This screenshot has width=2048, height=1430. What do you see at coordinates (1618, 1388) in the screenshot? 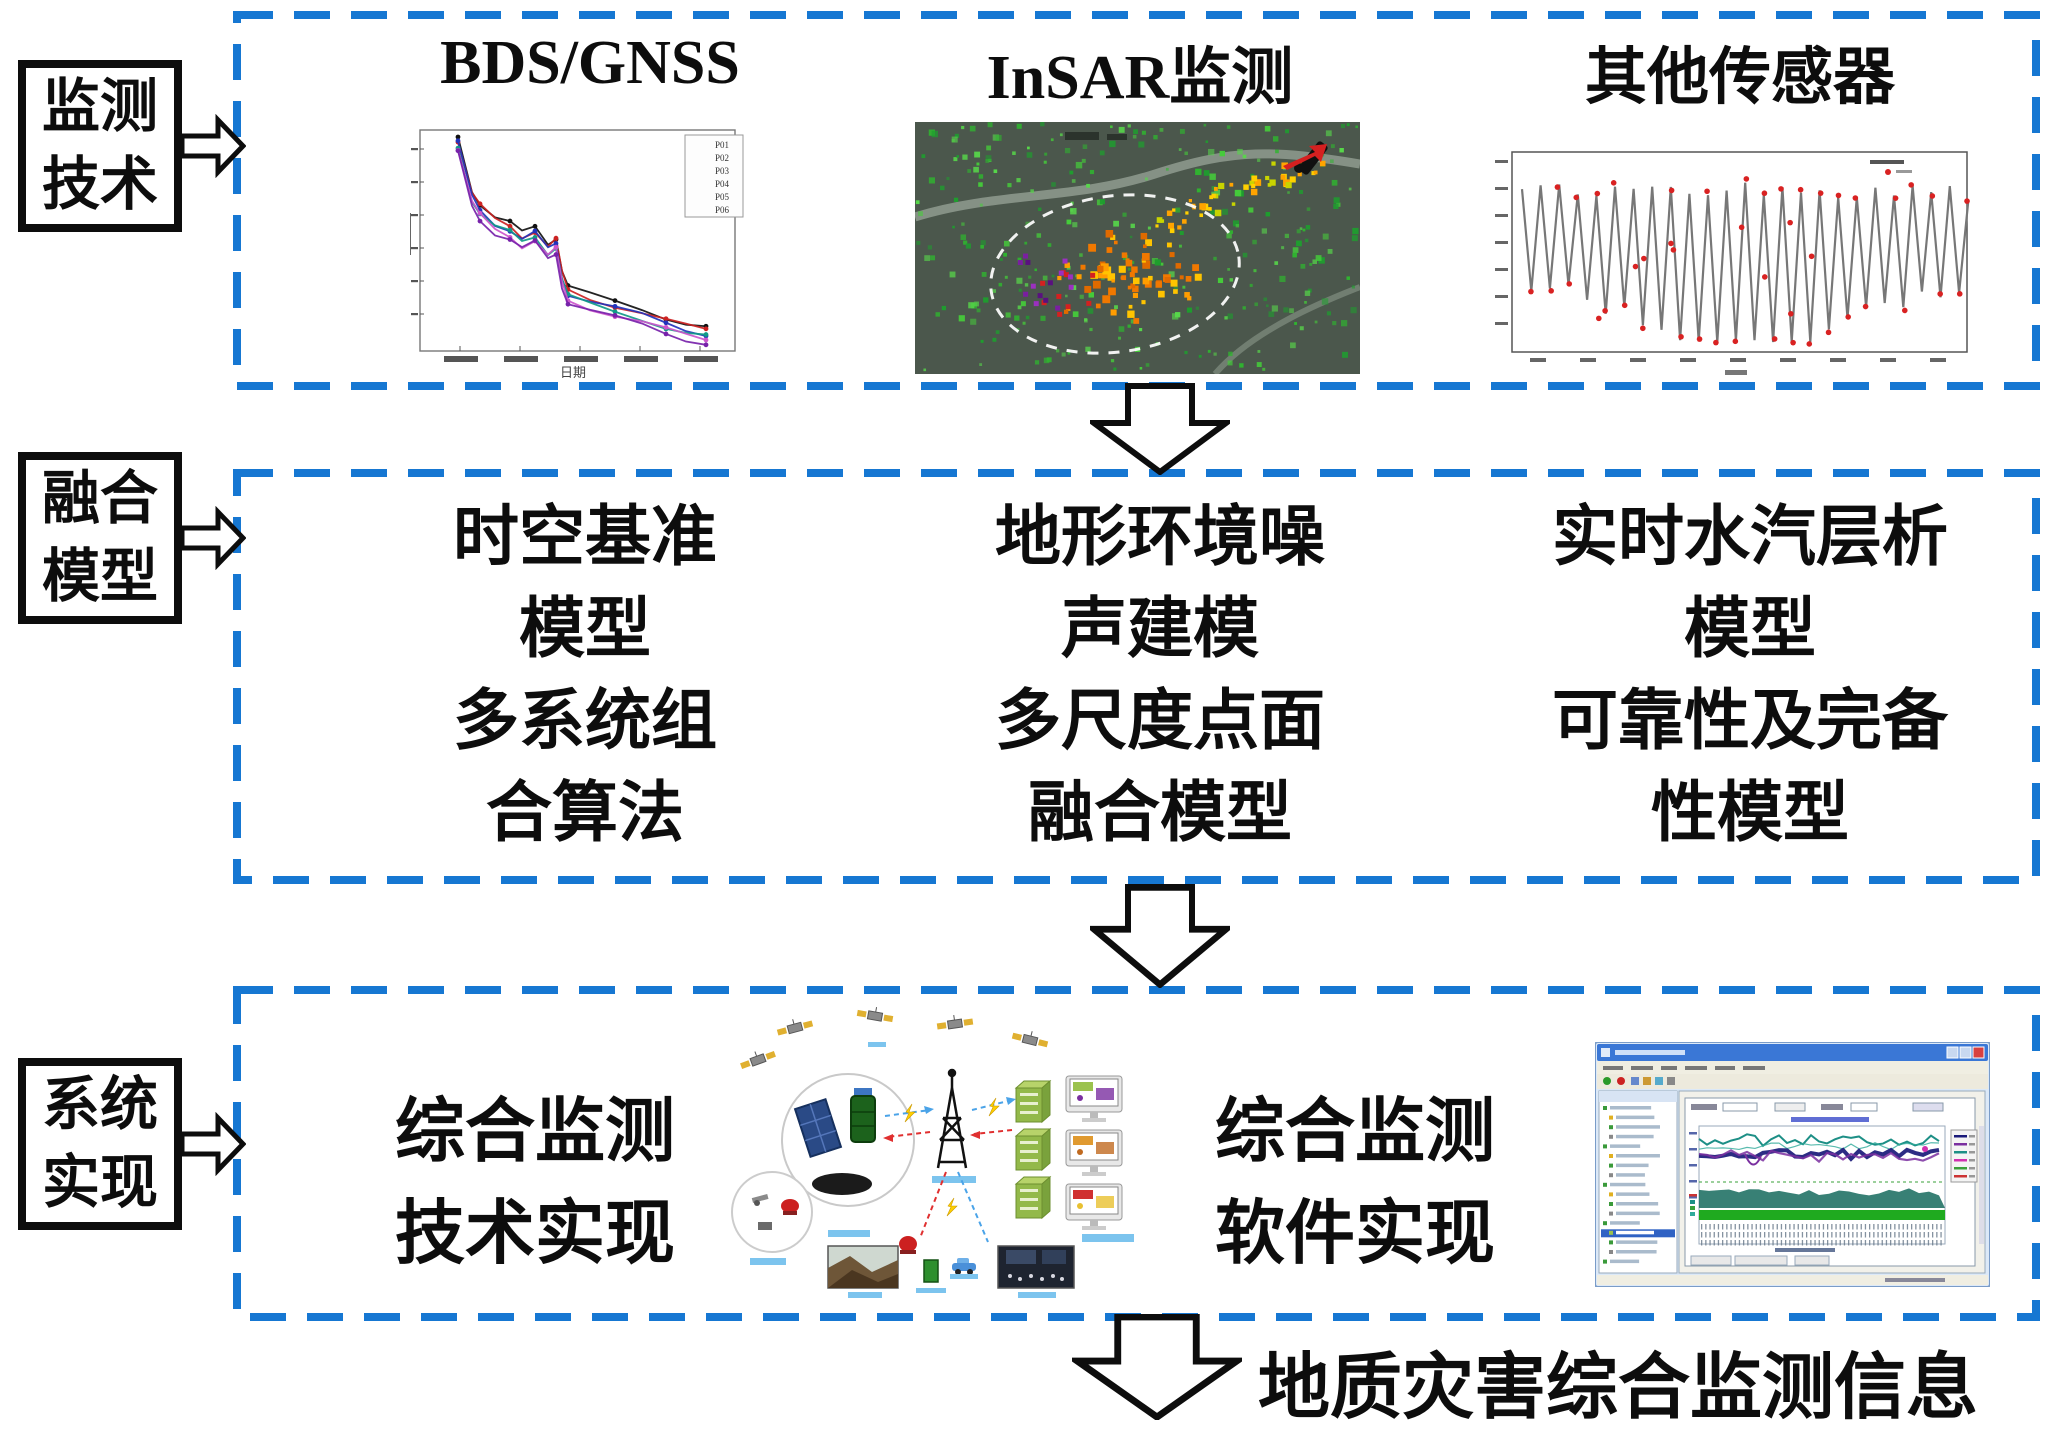
I see `output-caption: 地质灾害综合监测信息` at bounding box center [1618, 1388].